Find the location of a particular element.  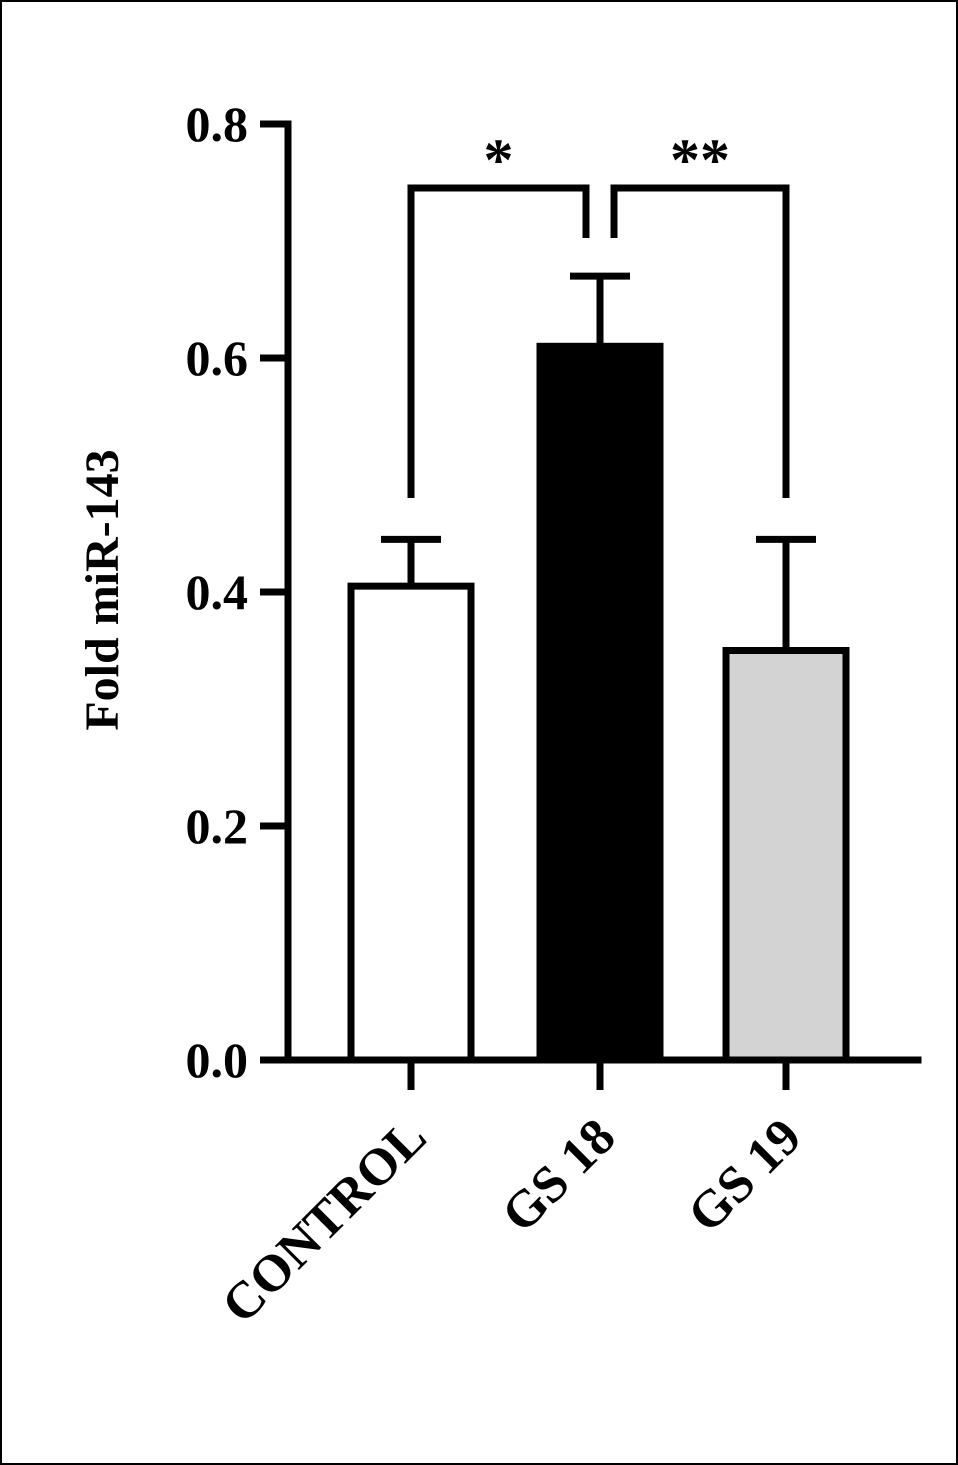

y-tick-label: 0.0 is located at coordinates (217, 1060).